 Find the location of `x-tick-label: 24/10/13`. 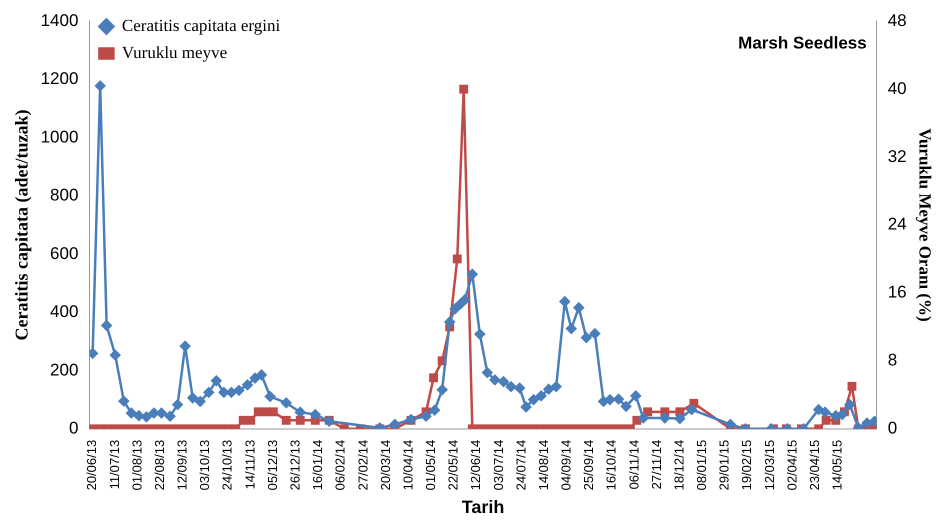

x-tick-label: 24/10/13 is located at coordinates (227, 465).